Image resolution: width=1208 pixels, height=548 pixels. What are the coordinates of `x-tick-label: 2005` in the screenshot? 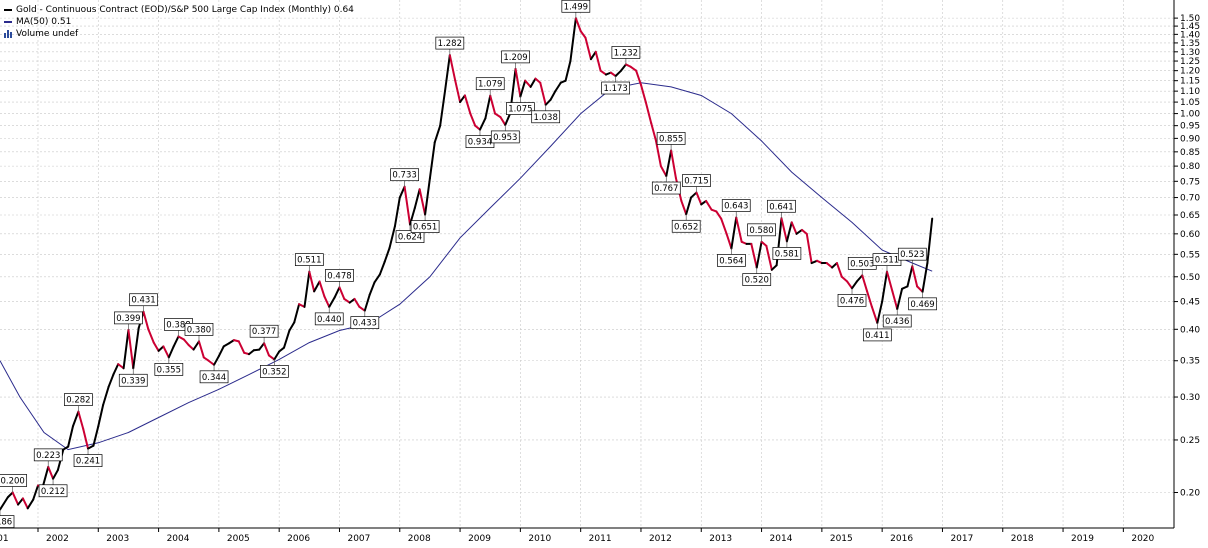 It's located at (238, 539).